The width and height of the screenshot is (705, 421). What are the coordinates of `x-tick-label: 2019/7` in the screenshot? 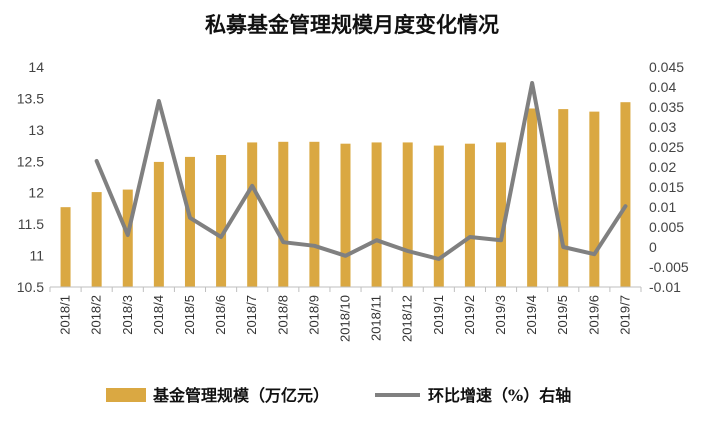 It's located at (624, 315).